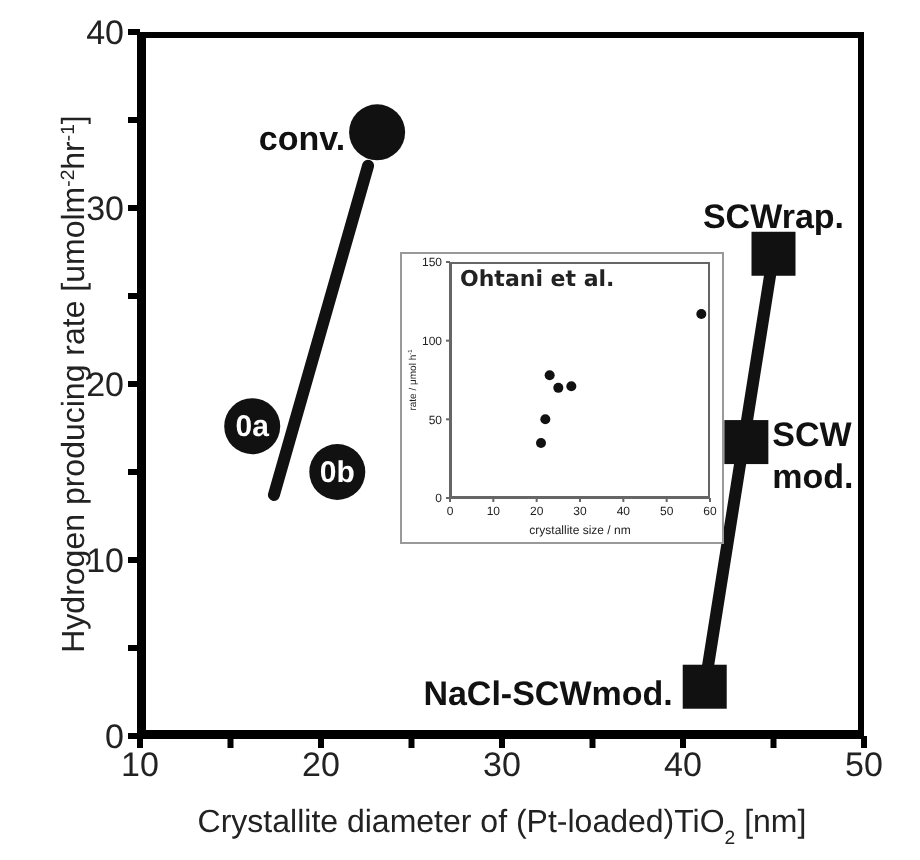  I want to click on annotation: SCWrap., so click(773, 215).